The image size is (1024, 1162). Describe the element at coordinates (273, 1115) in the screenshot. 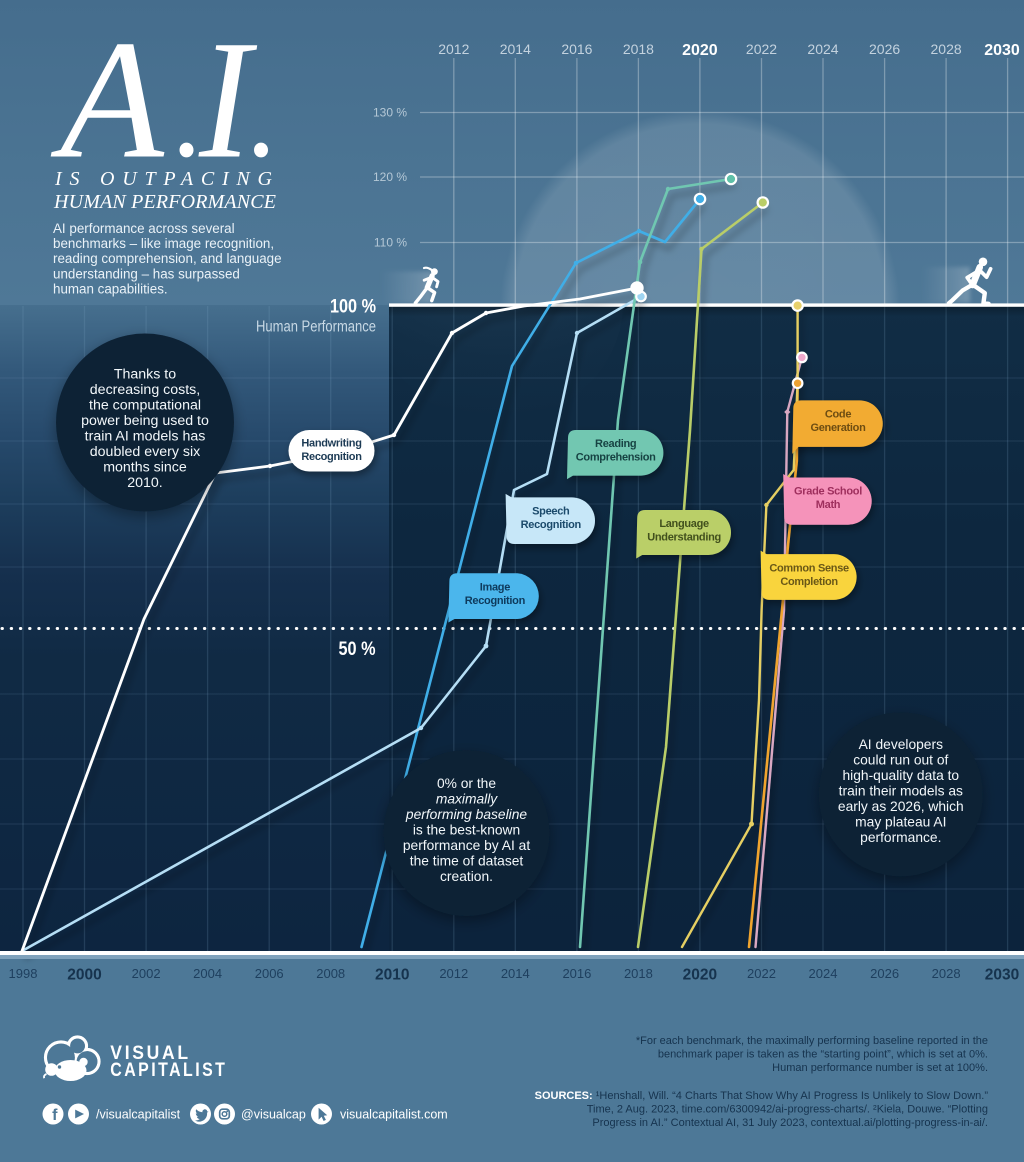

I see `svg-text: @visualcap` at that location.